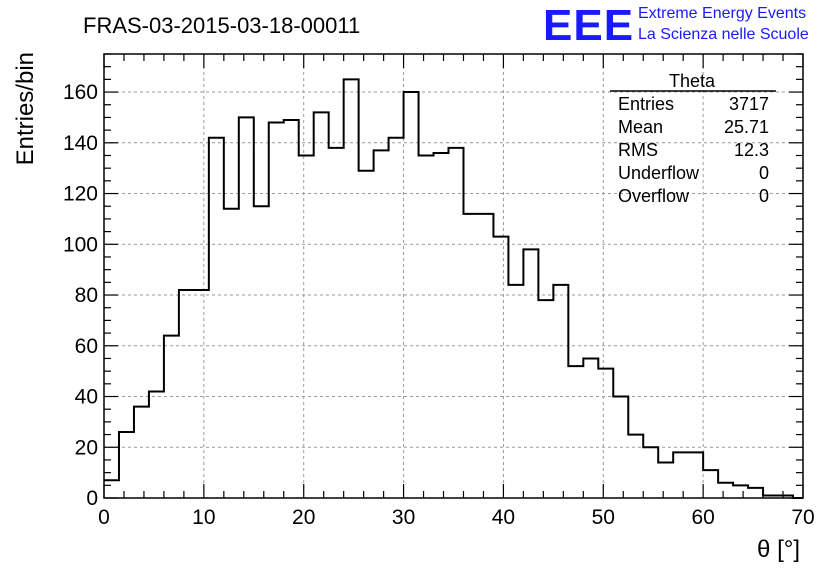 Image resolution: width=836 pixels, height=572 pixels. I want to click on y-tick-label: 100, so click(80, 244).